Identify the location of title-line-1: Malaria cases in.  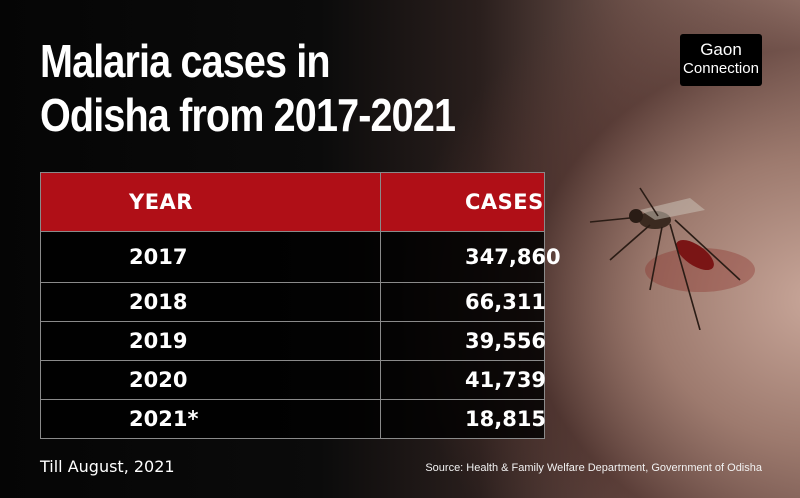
(185, 61).